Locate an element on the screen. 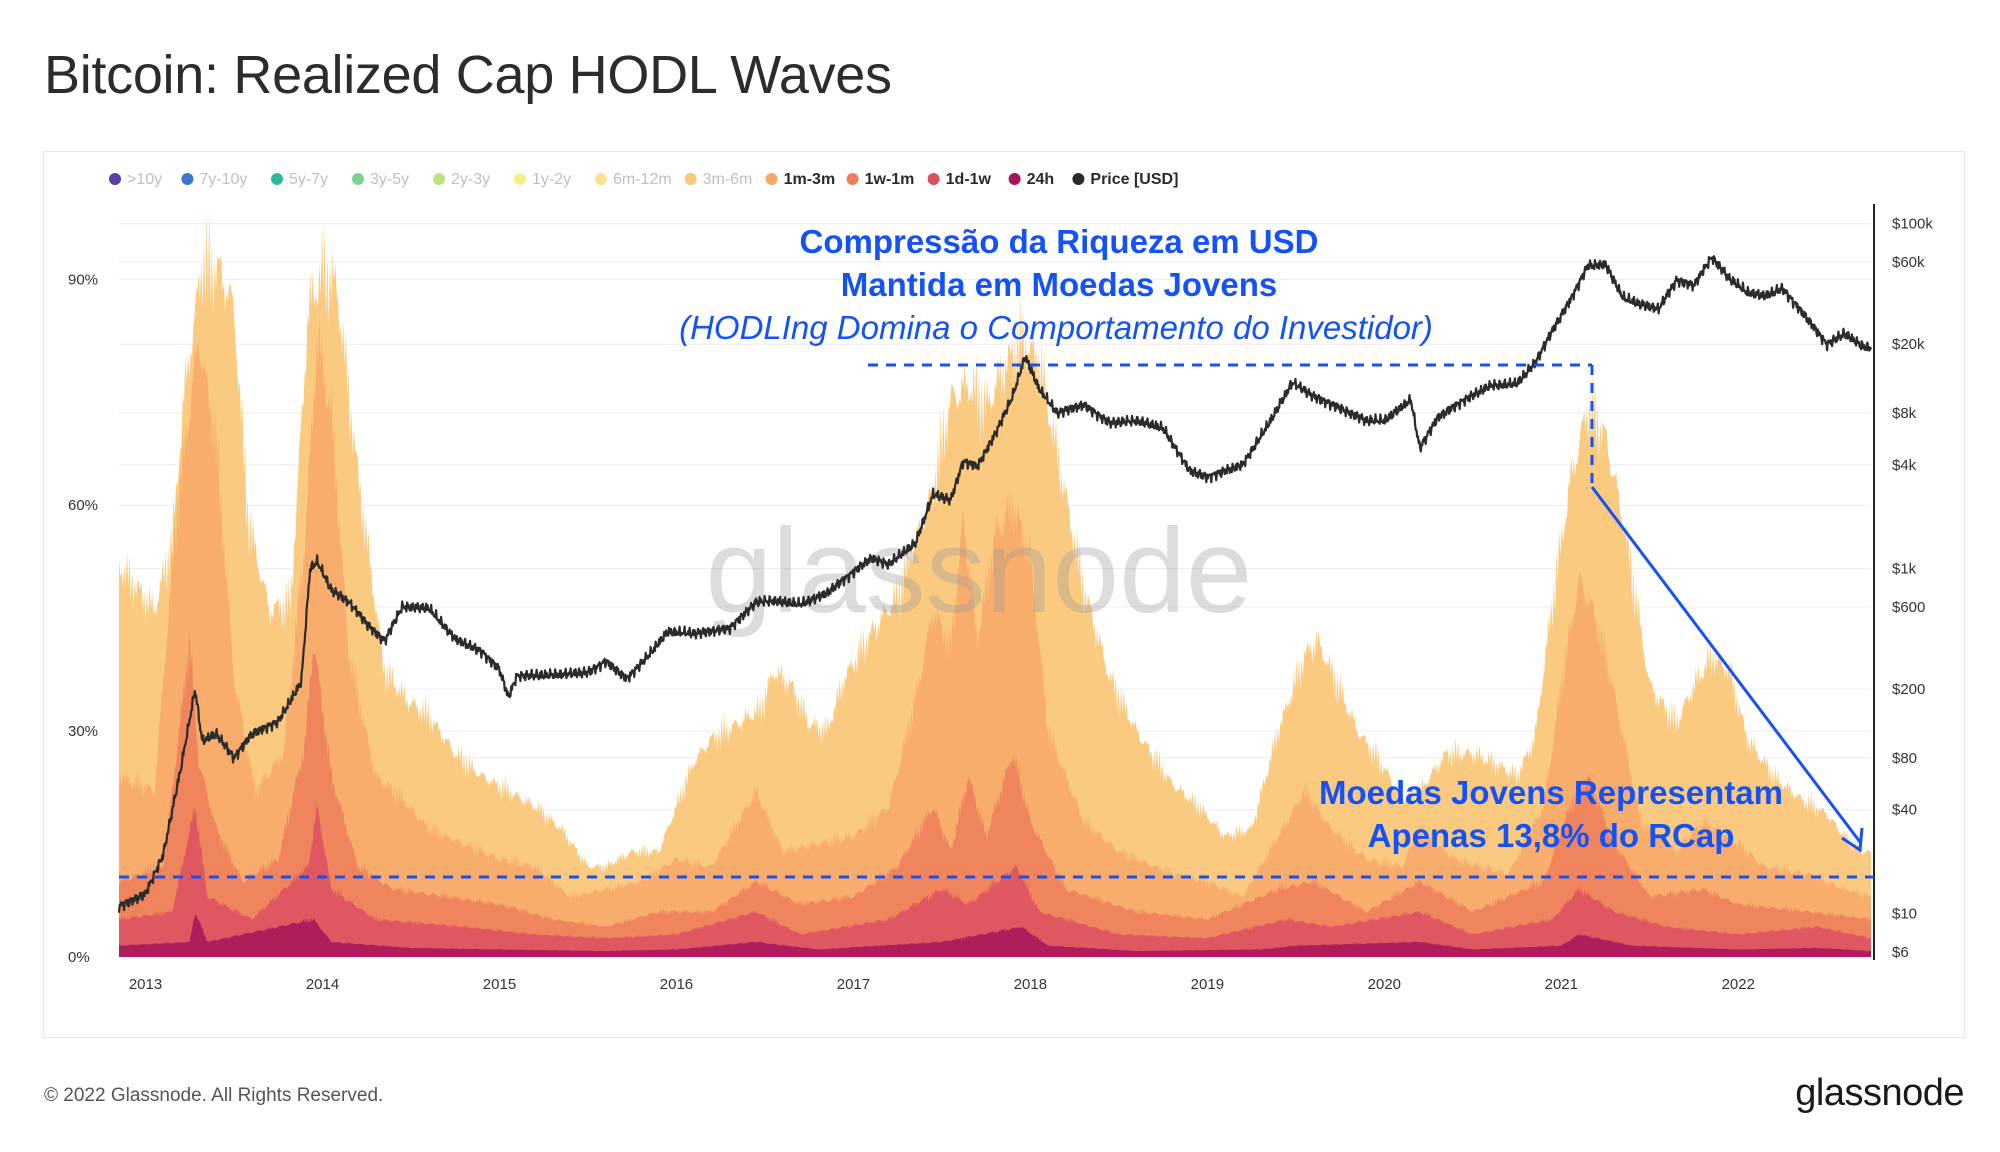 This screenshot has height=1152, width=2000. x-tick-label: 2017 is located at coordinates (853, 984).